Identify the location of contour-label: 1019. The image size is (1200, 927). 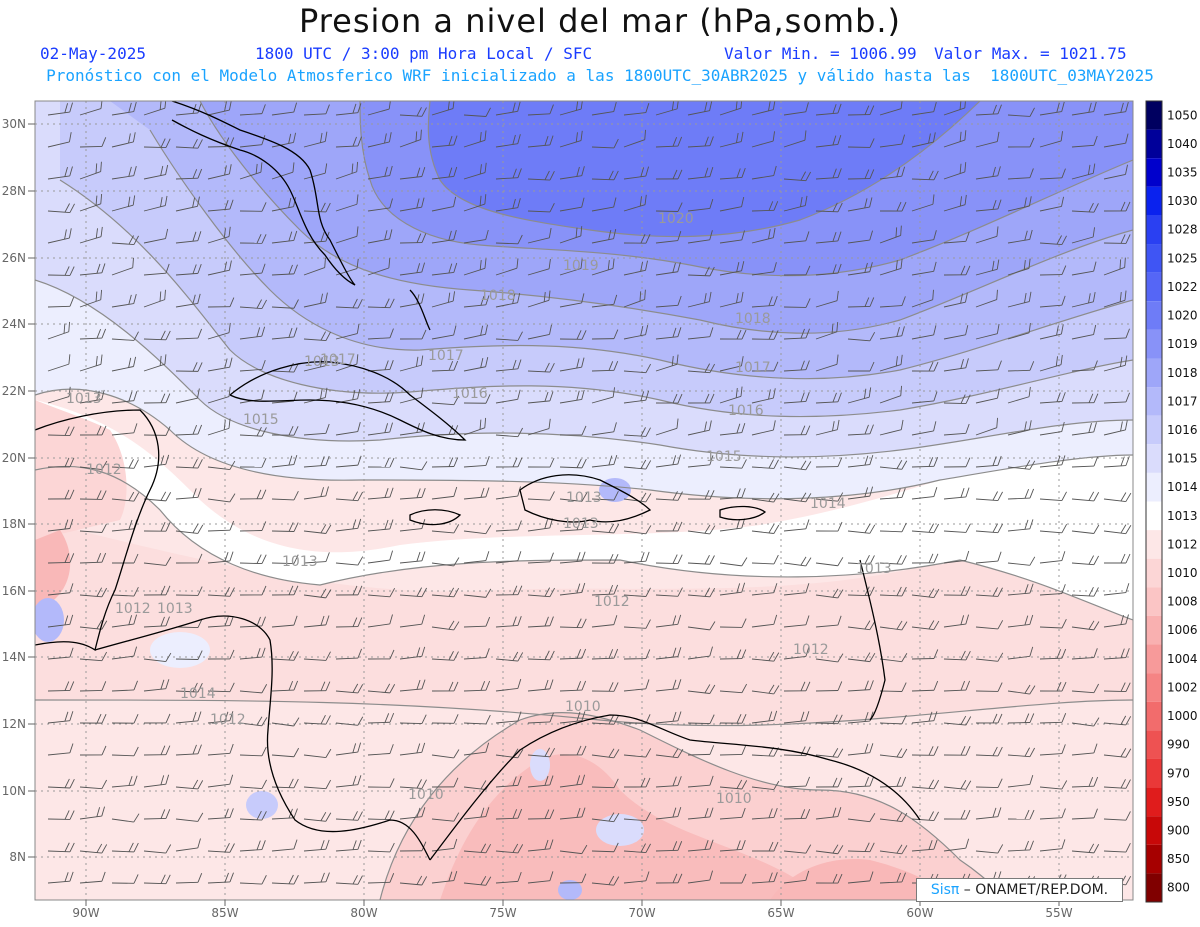
(581, 266).